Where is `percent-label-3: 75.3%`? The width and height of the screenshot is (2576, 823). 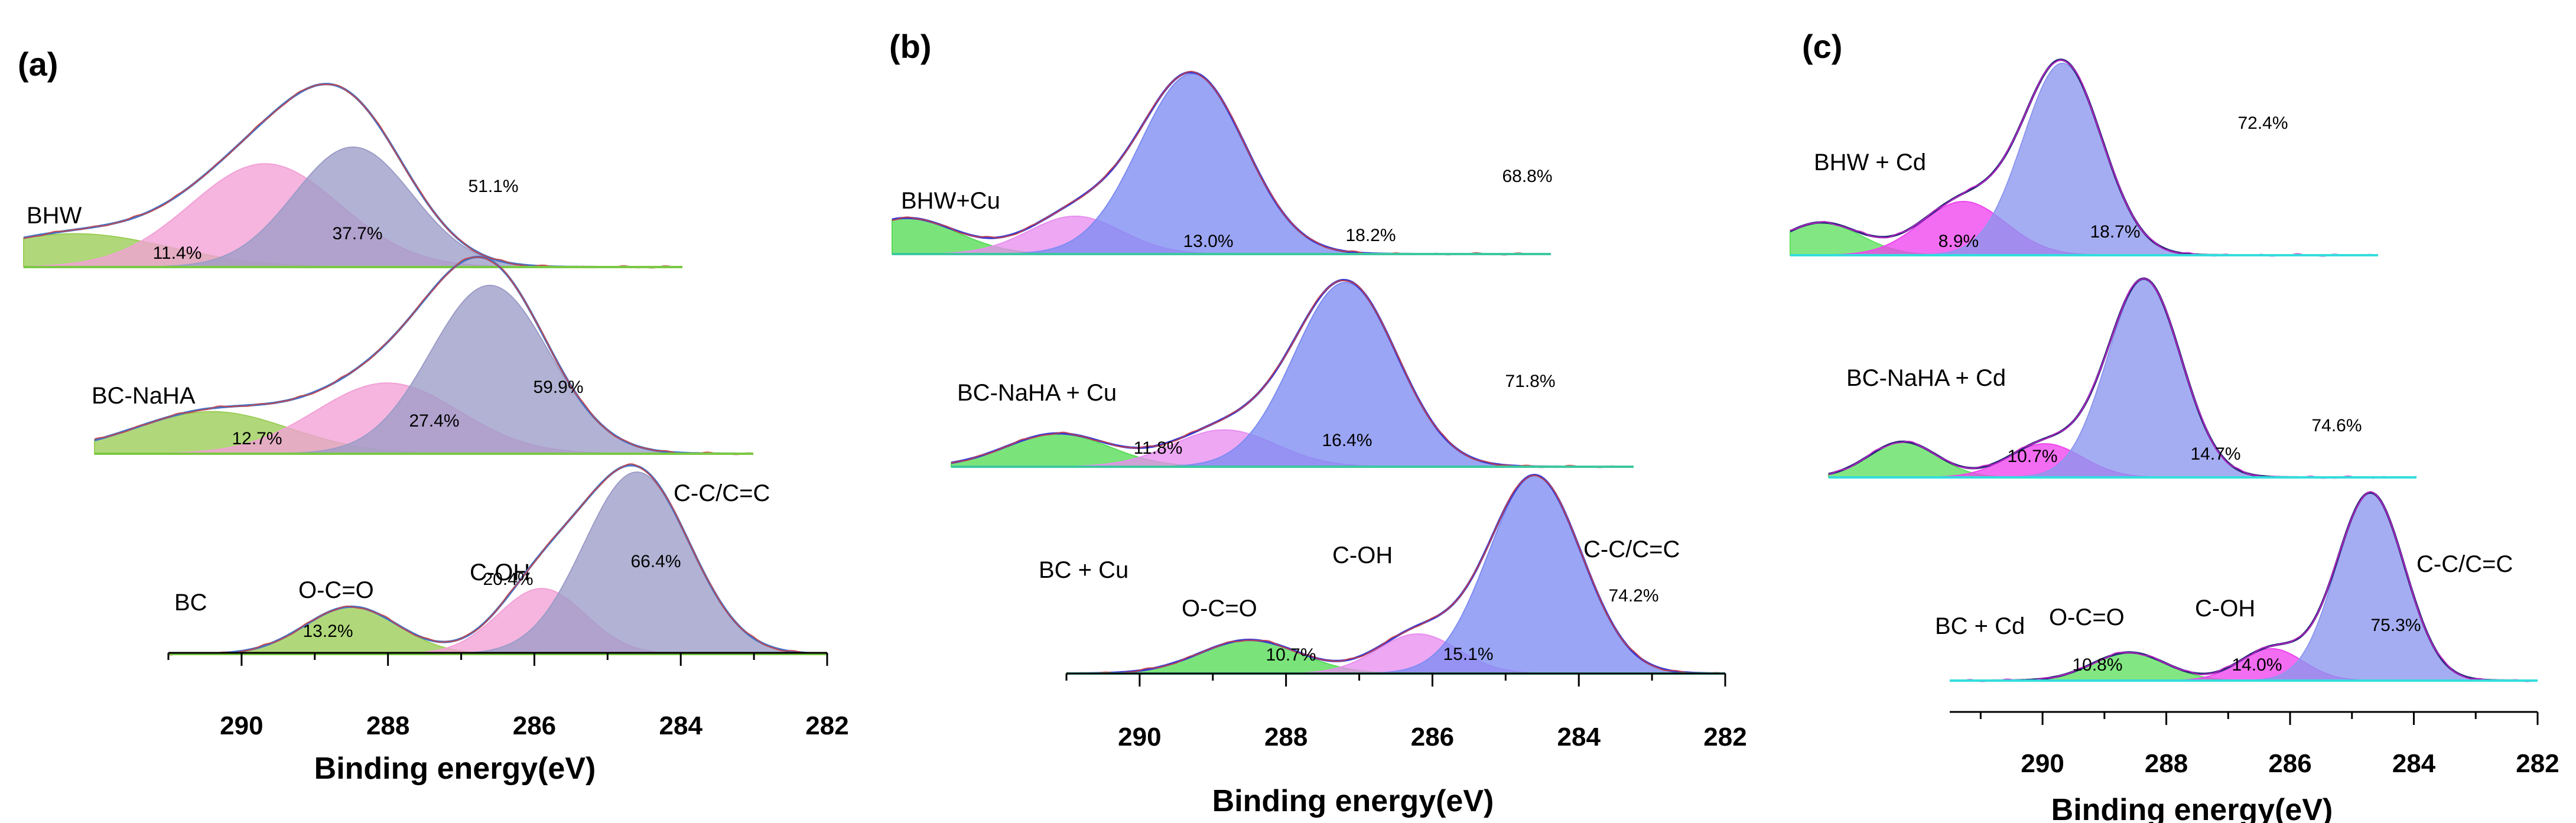
percent-label-3: 75.3% is located at coordinates (2395, 625).